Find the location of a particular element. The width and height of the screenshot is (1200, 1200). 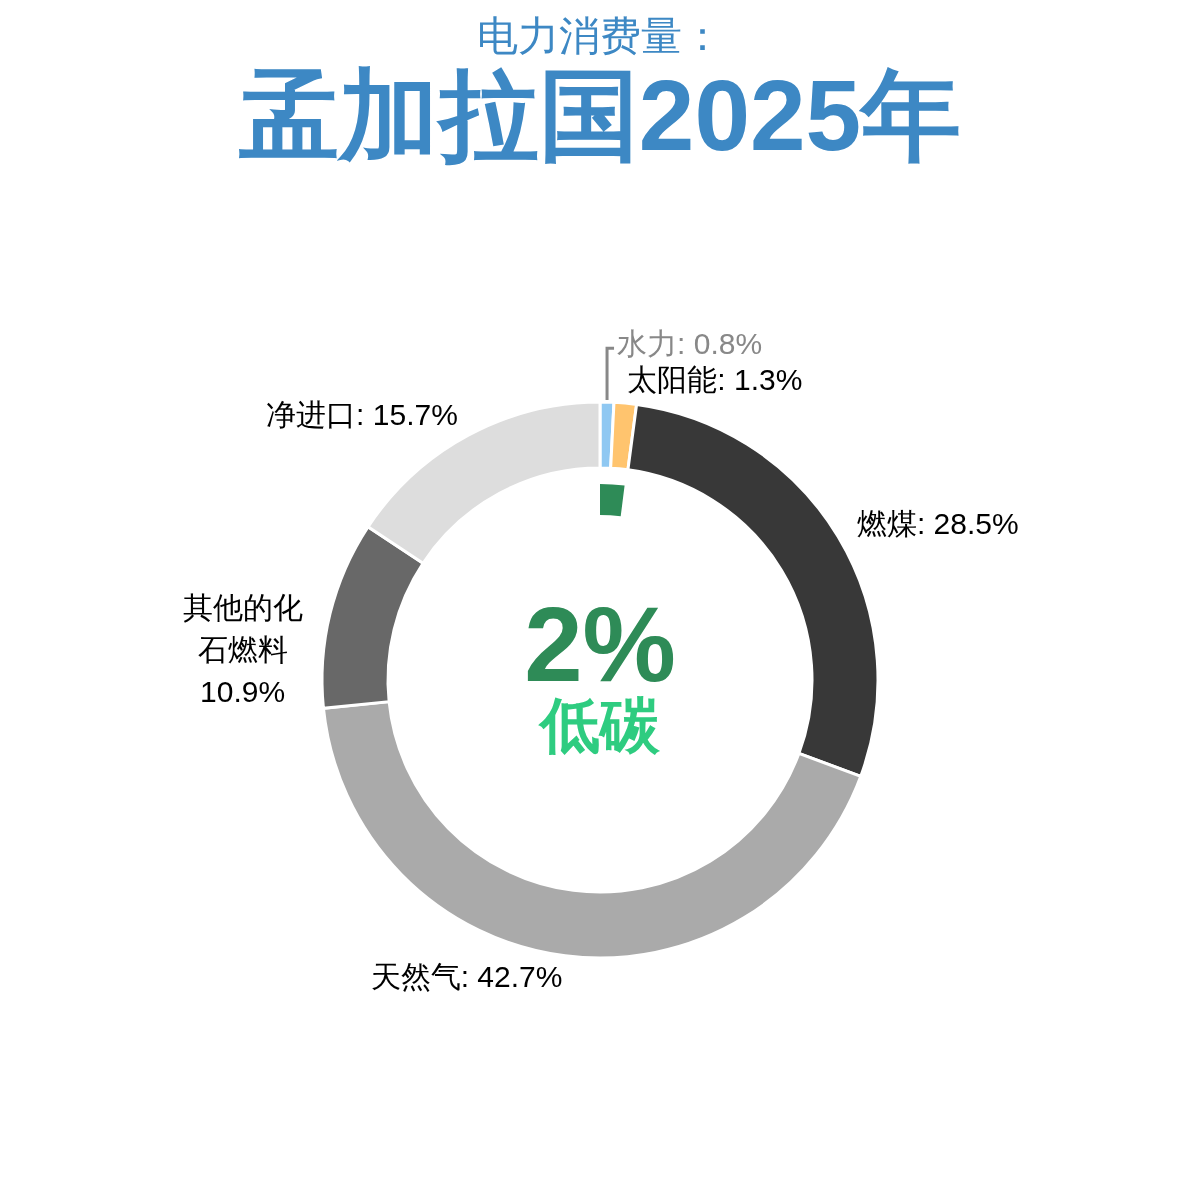

slice-label: 太阳能: 1.3% is located at coordinates (715, 380).